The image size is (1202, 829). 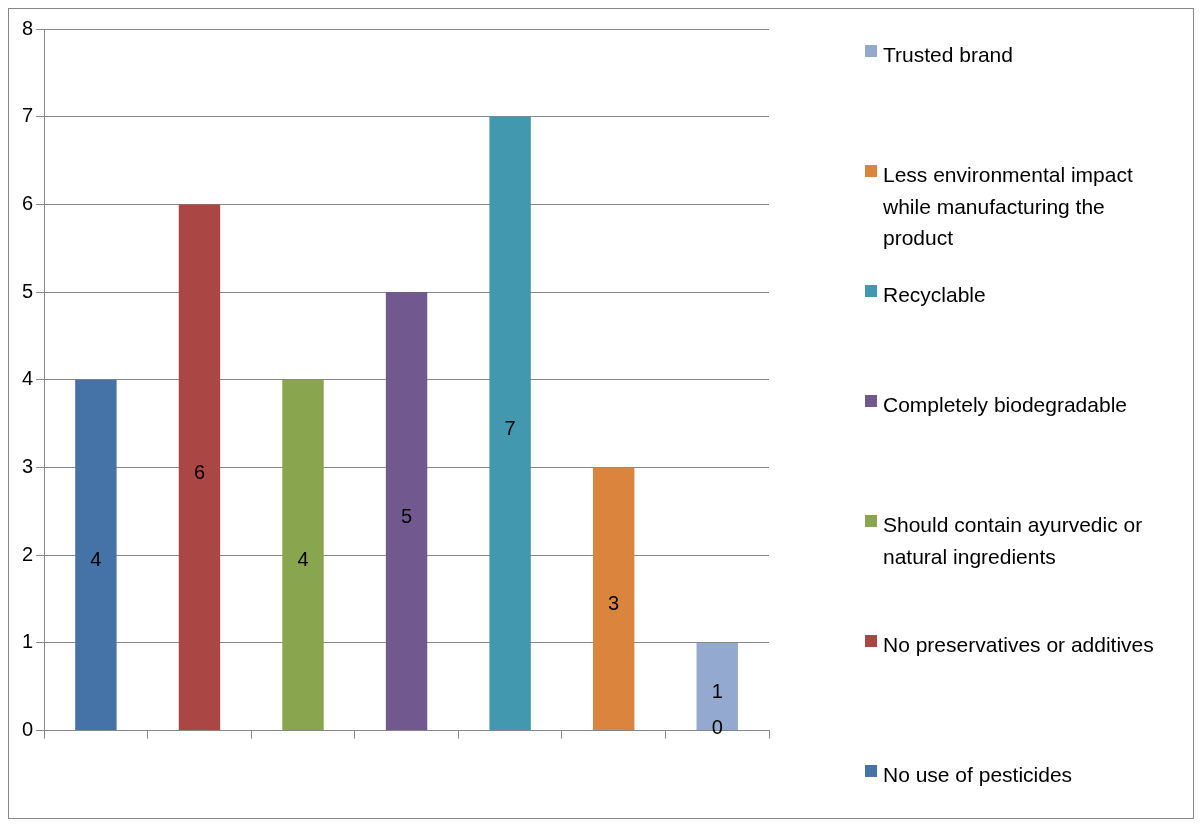 What do you see at coordinates (28, 641) in the screenshot?
I see `y-tick-label: 1` at bounding box center [28, 641].